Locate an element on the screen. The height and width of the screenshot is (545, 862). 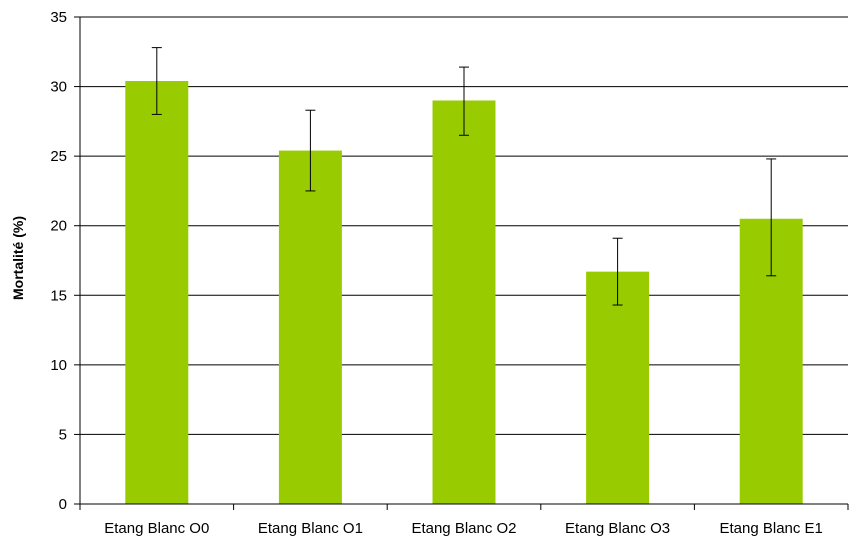
y-tick-label: 25 is located at coordinates (58, 156).